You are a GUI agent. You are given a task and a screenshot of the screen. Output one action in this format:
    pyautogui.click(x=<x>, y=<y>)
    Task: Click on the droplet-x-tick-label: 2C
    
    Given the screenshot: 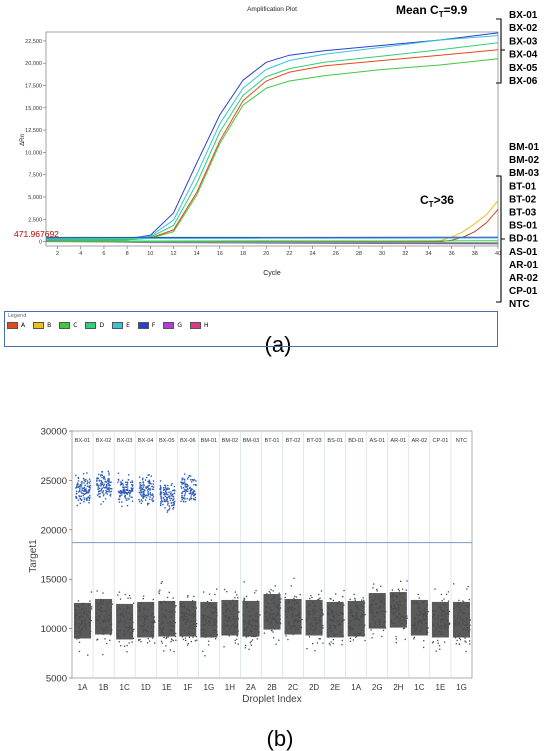 What is the action you would take?
    pyautogui.click(x=293, y=687)
    